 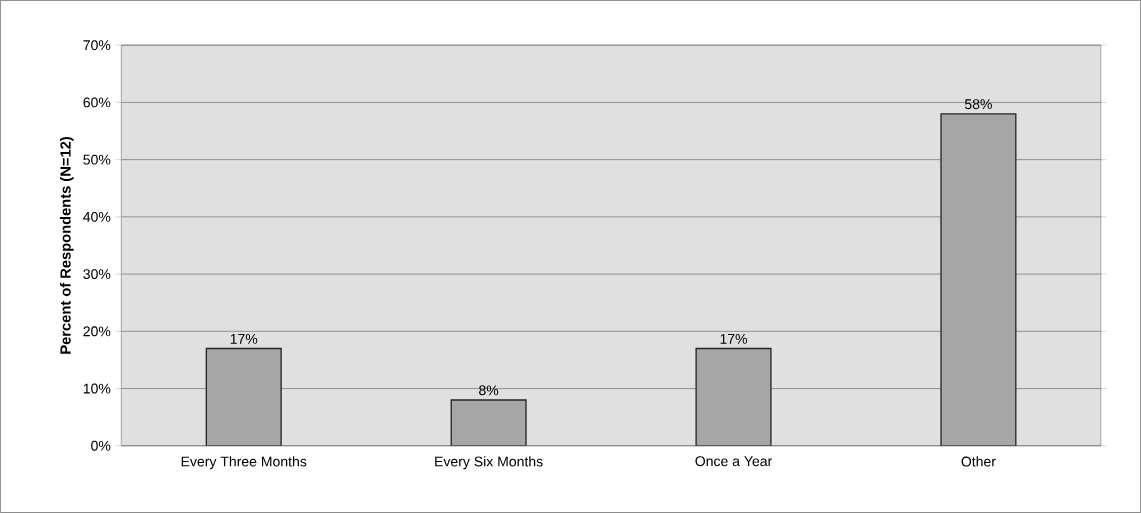 What do you see at coordinates (97, 159) in the screenshot?
I see `y-tick-label: 50%` at bounding box center [97, 159].